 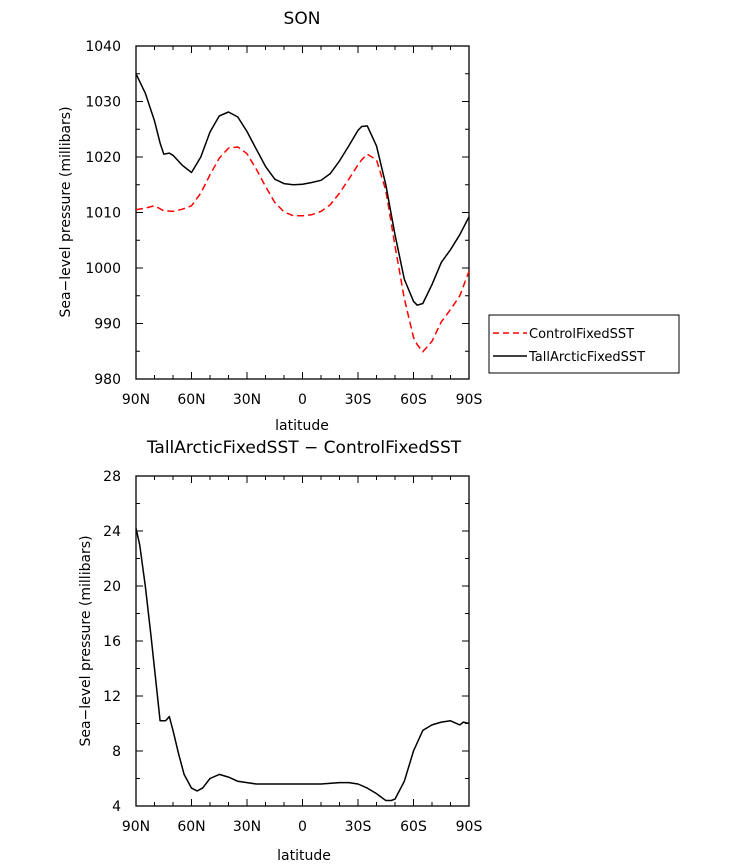 I want to click on y-tick-label: 12, so click(x=112, y=697).